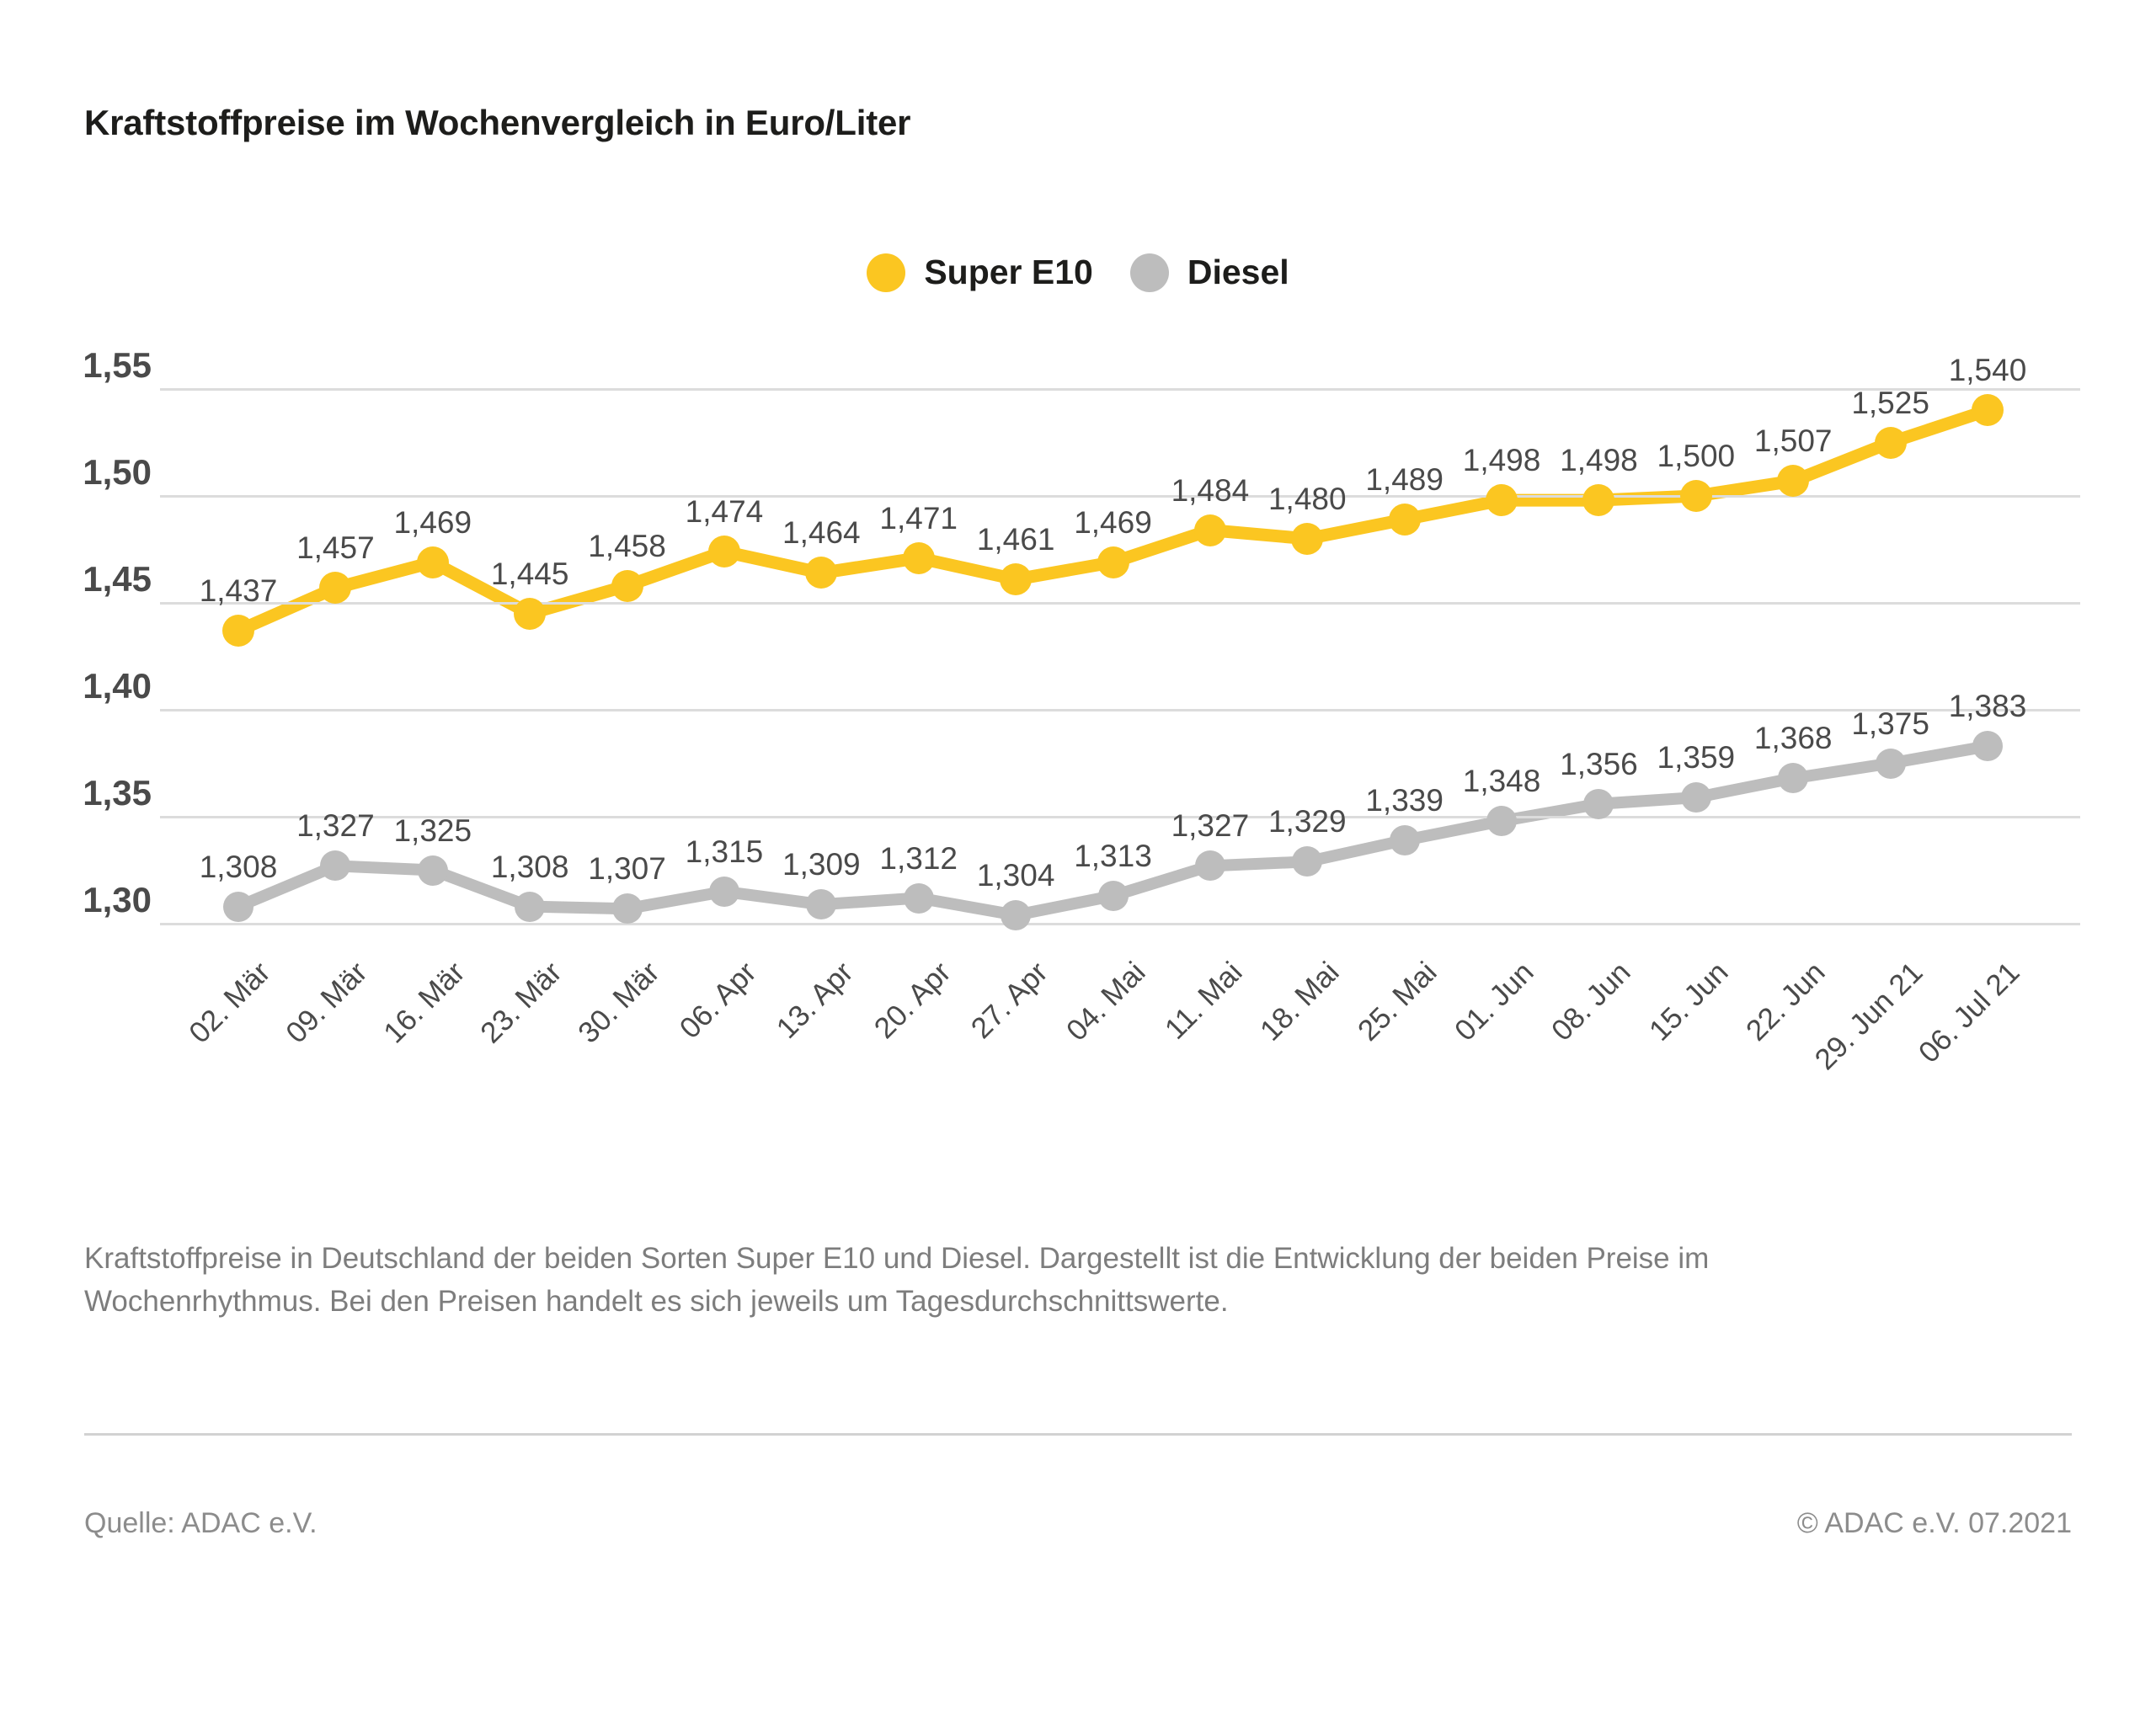 The image size is (2156, 1716). What do you see at coordinates (1501, 781) in the screenshot?
I see `data-point-label: 1,348` at bounding box center [1501, 781].